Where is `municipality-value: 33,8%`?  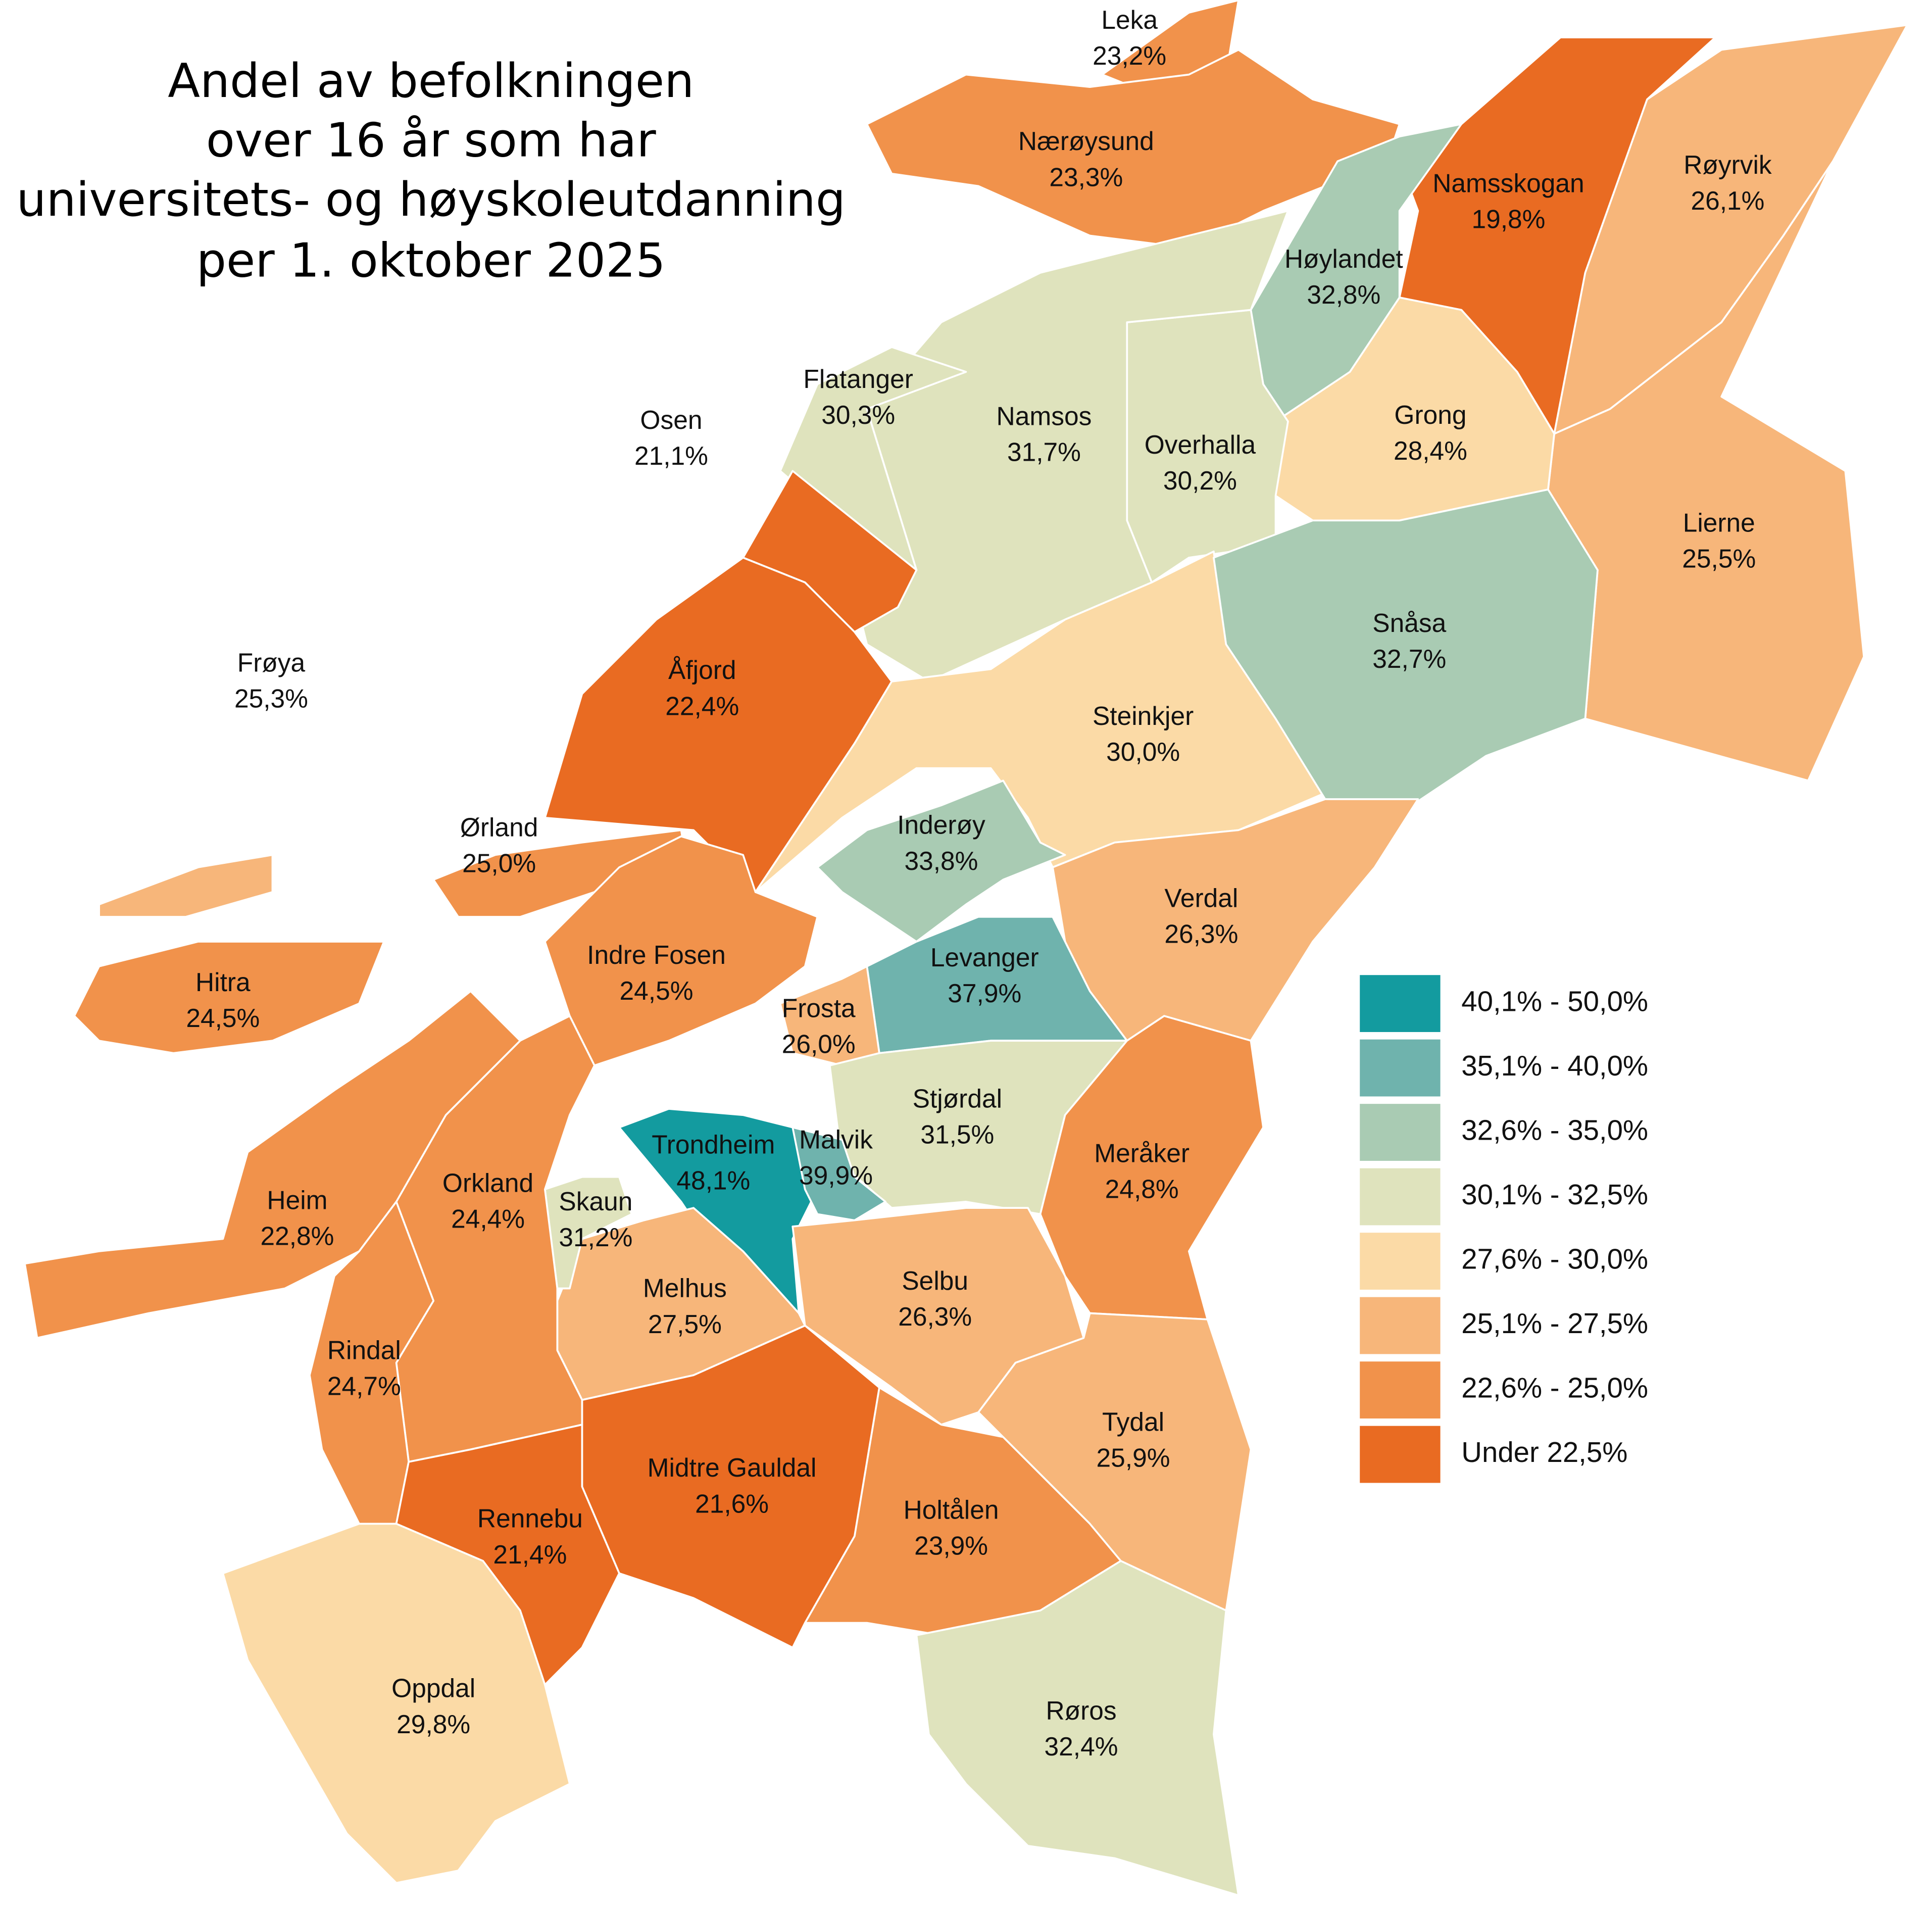
municipality-value: 33,8% is located at coordinates (941, 860).